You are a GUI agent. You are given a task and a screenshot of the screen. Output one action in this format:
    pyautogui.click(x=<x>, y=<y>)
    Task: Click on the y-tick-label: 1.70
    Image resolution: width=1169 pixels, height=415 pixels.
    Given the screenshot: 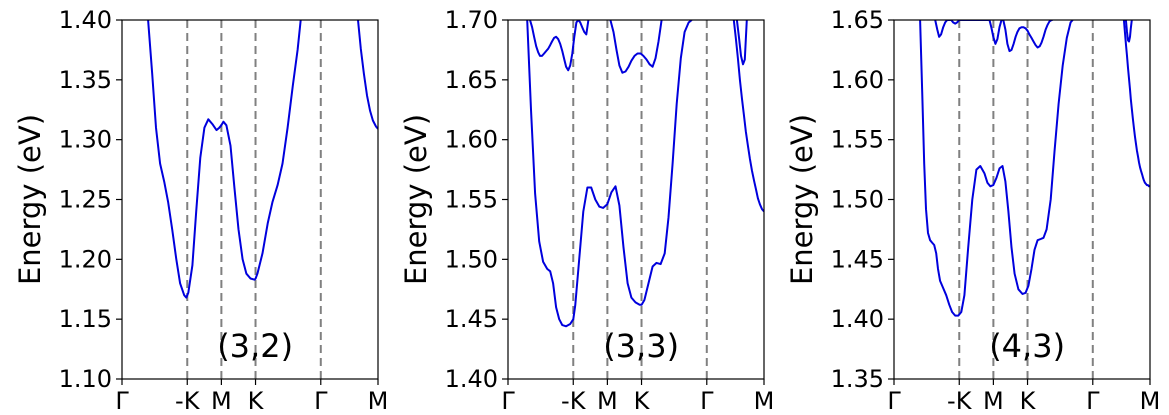 What is the action you would take?
    pyautogui.click(x=471, y=20)
    